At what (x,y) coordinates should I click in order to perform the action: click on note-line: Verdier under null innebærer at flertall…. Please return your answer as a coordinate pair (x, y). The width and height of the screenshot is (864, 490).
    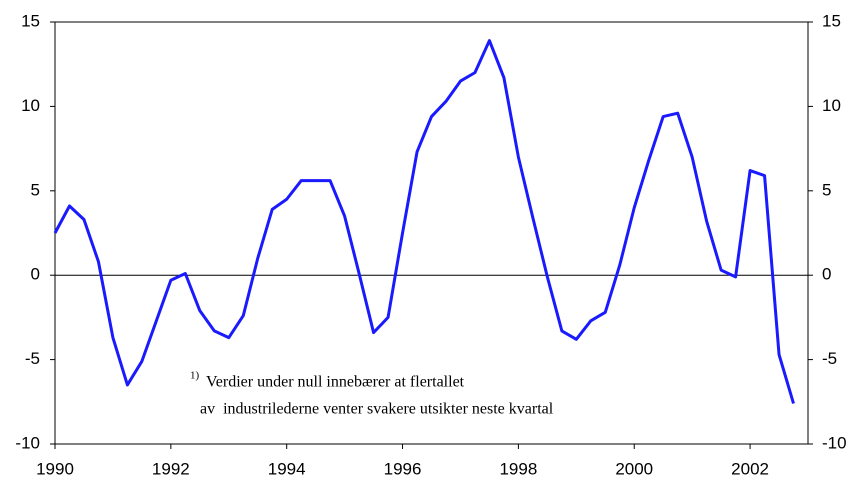
    Looking at the image, I should click on (335, 382).